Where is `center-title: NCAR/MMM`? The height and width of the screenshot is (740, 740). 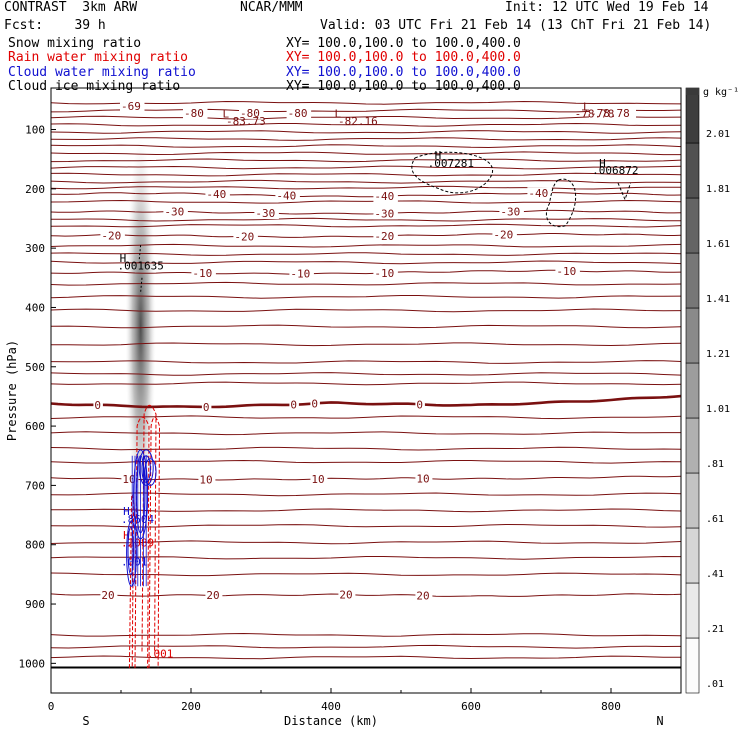 center-title: NCAR/MMM is located at coordinates (271, 7).